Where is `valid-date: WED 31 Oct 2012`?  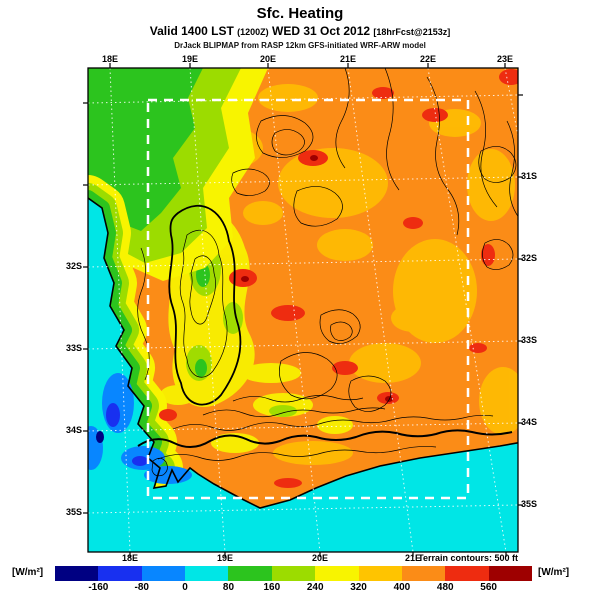 valid-date: WED 31 Oct 2012 is located at coordinates (321, 31).